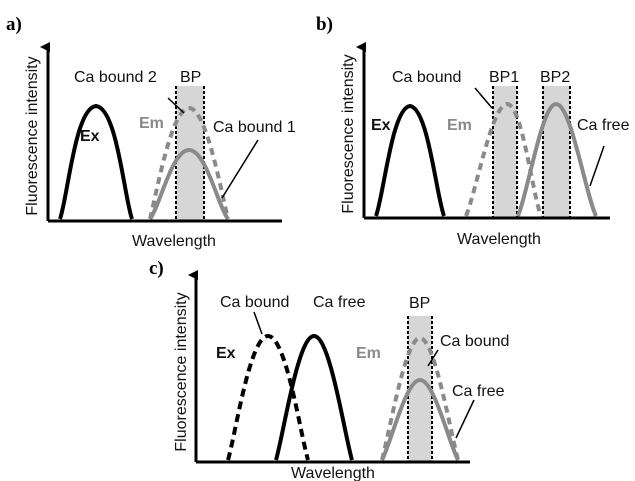 Image resolution: width=635 pixels, height=481 pixels. Describe the element at coordinates (465, 419) in the screenshot. I see `leader-em-ca-free` at that location.